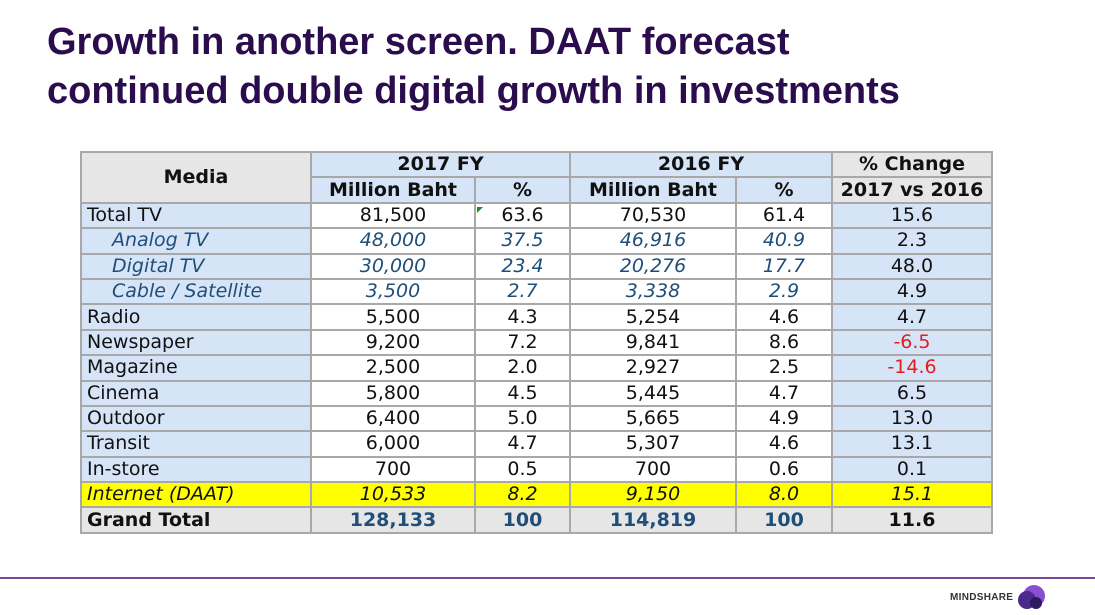  I want to click on value-2016: 3,338, so click(653, 291).